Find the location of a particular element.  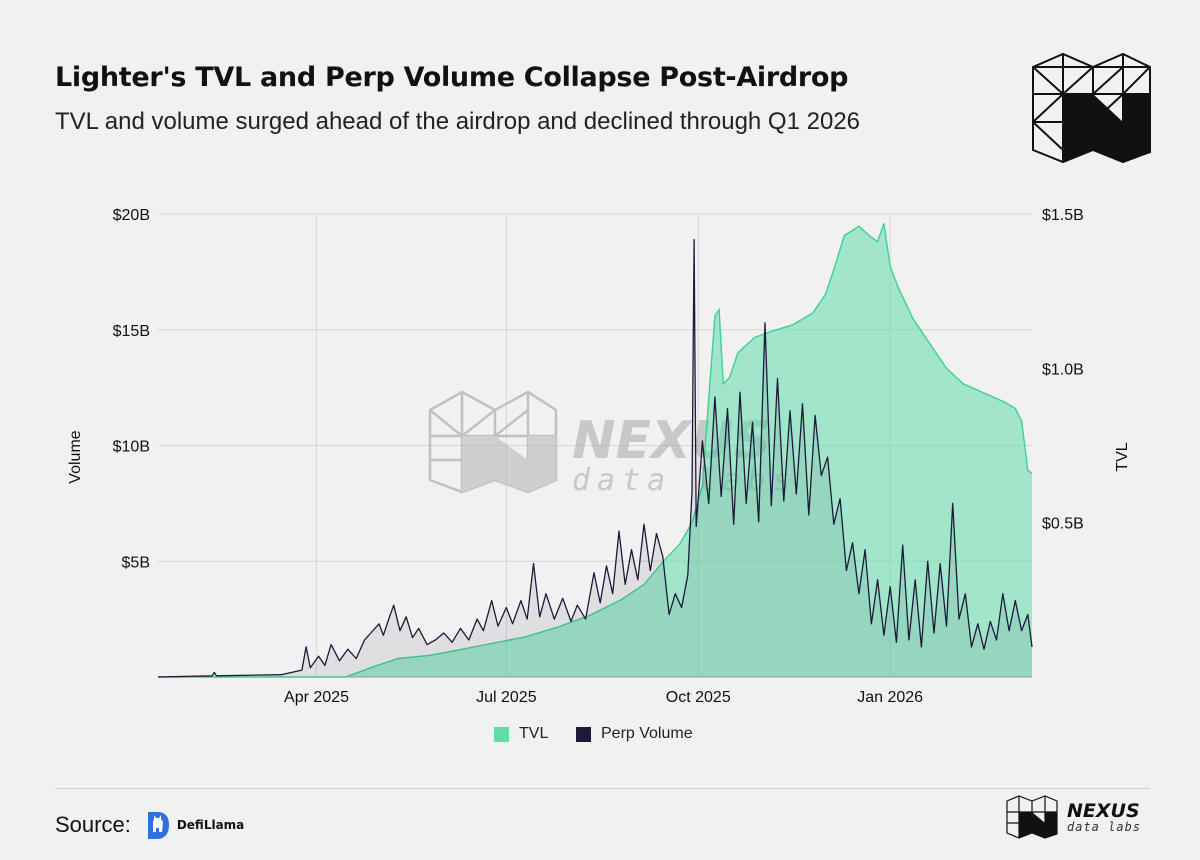

nexus-small-logo-icon is located at coordinates (1032, 817).